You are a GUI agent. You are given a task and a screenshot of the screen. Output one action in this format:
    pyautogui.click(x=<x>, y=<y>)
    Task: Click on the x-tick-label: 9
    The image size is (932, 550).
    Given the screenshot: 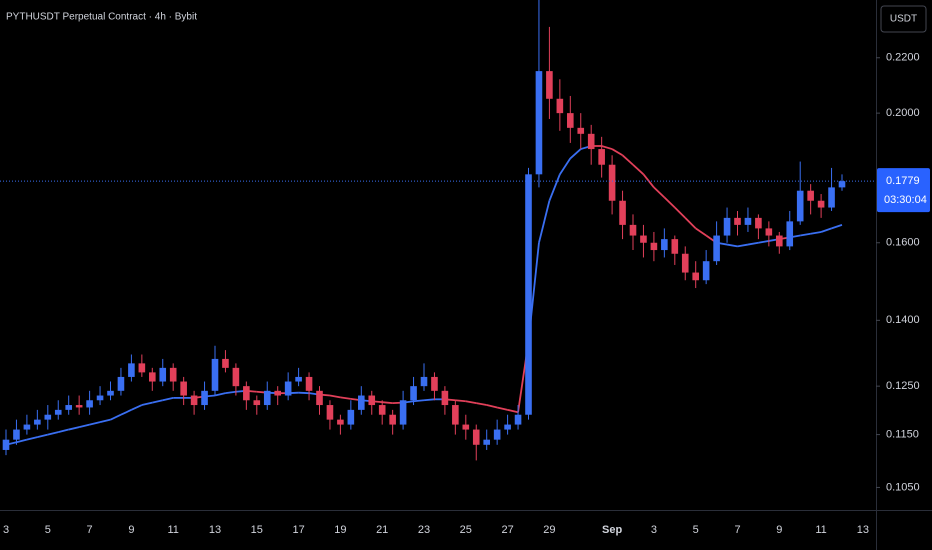 What is the action you would take?
    pyautogui.click(x=131, y=530)
    